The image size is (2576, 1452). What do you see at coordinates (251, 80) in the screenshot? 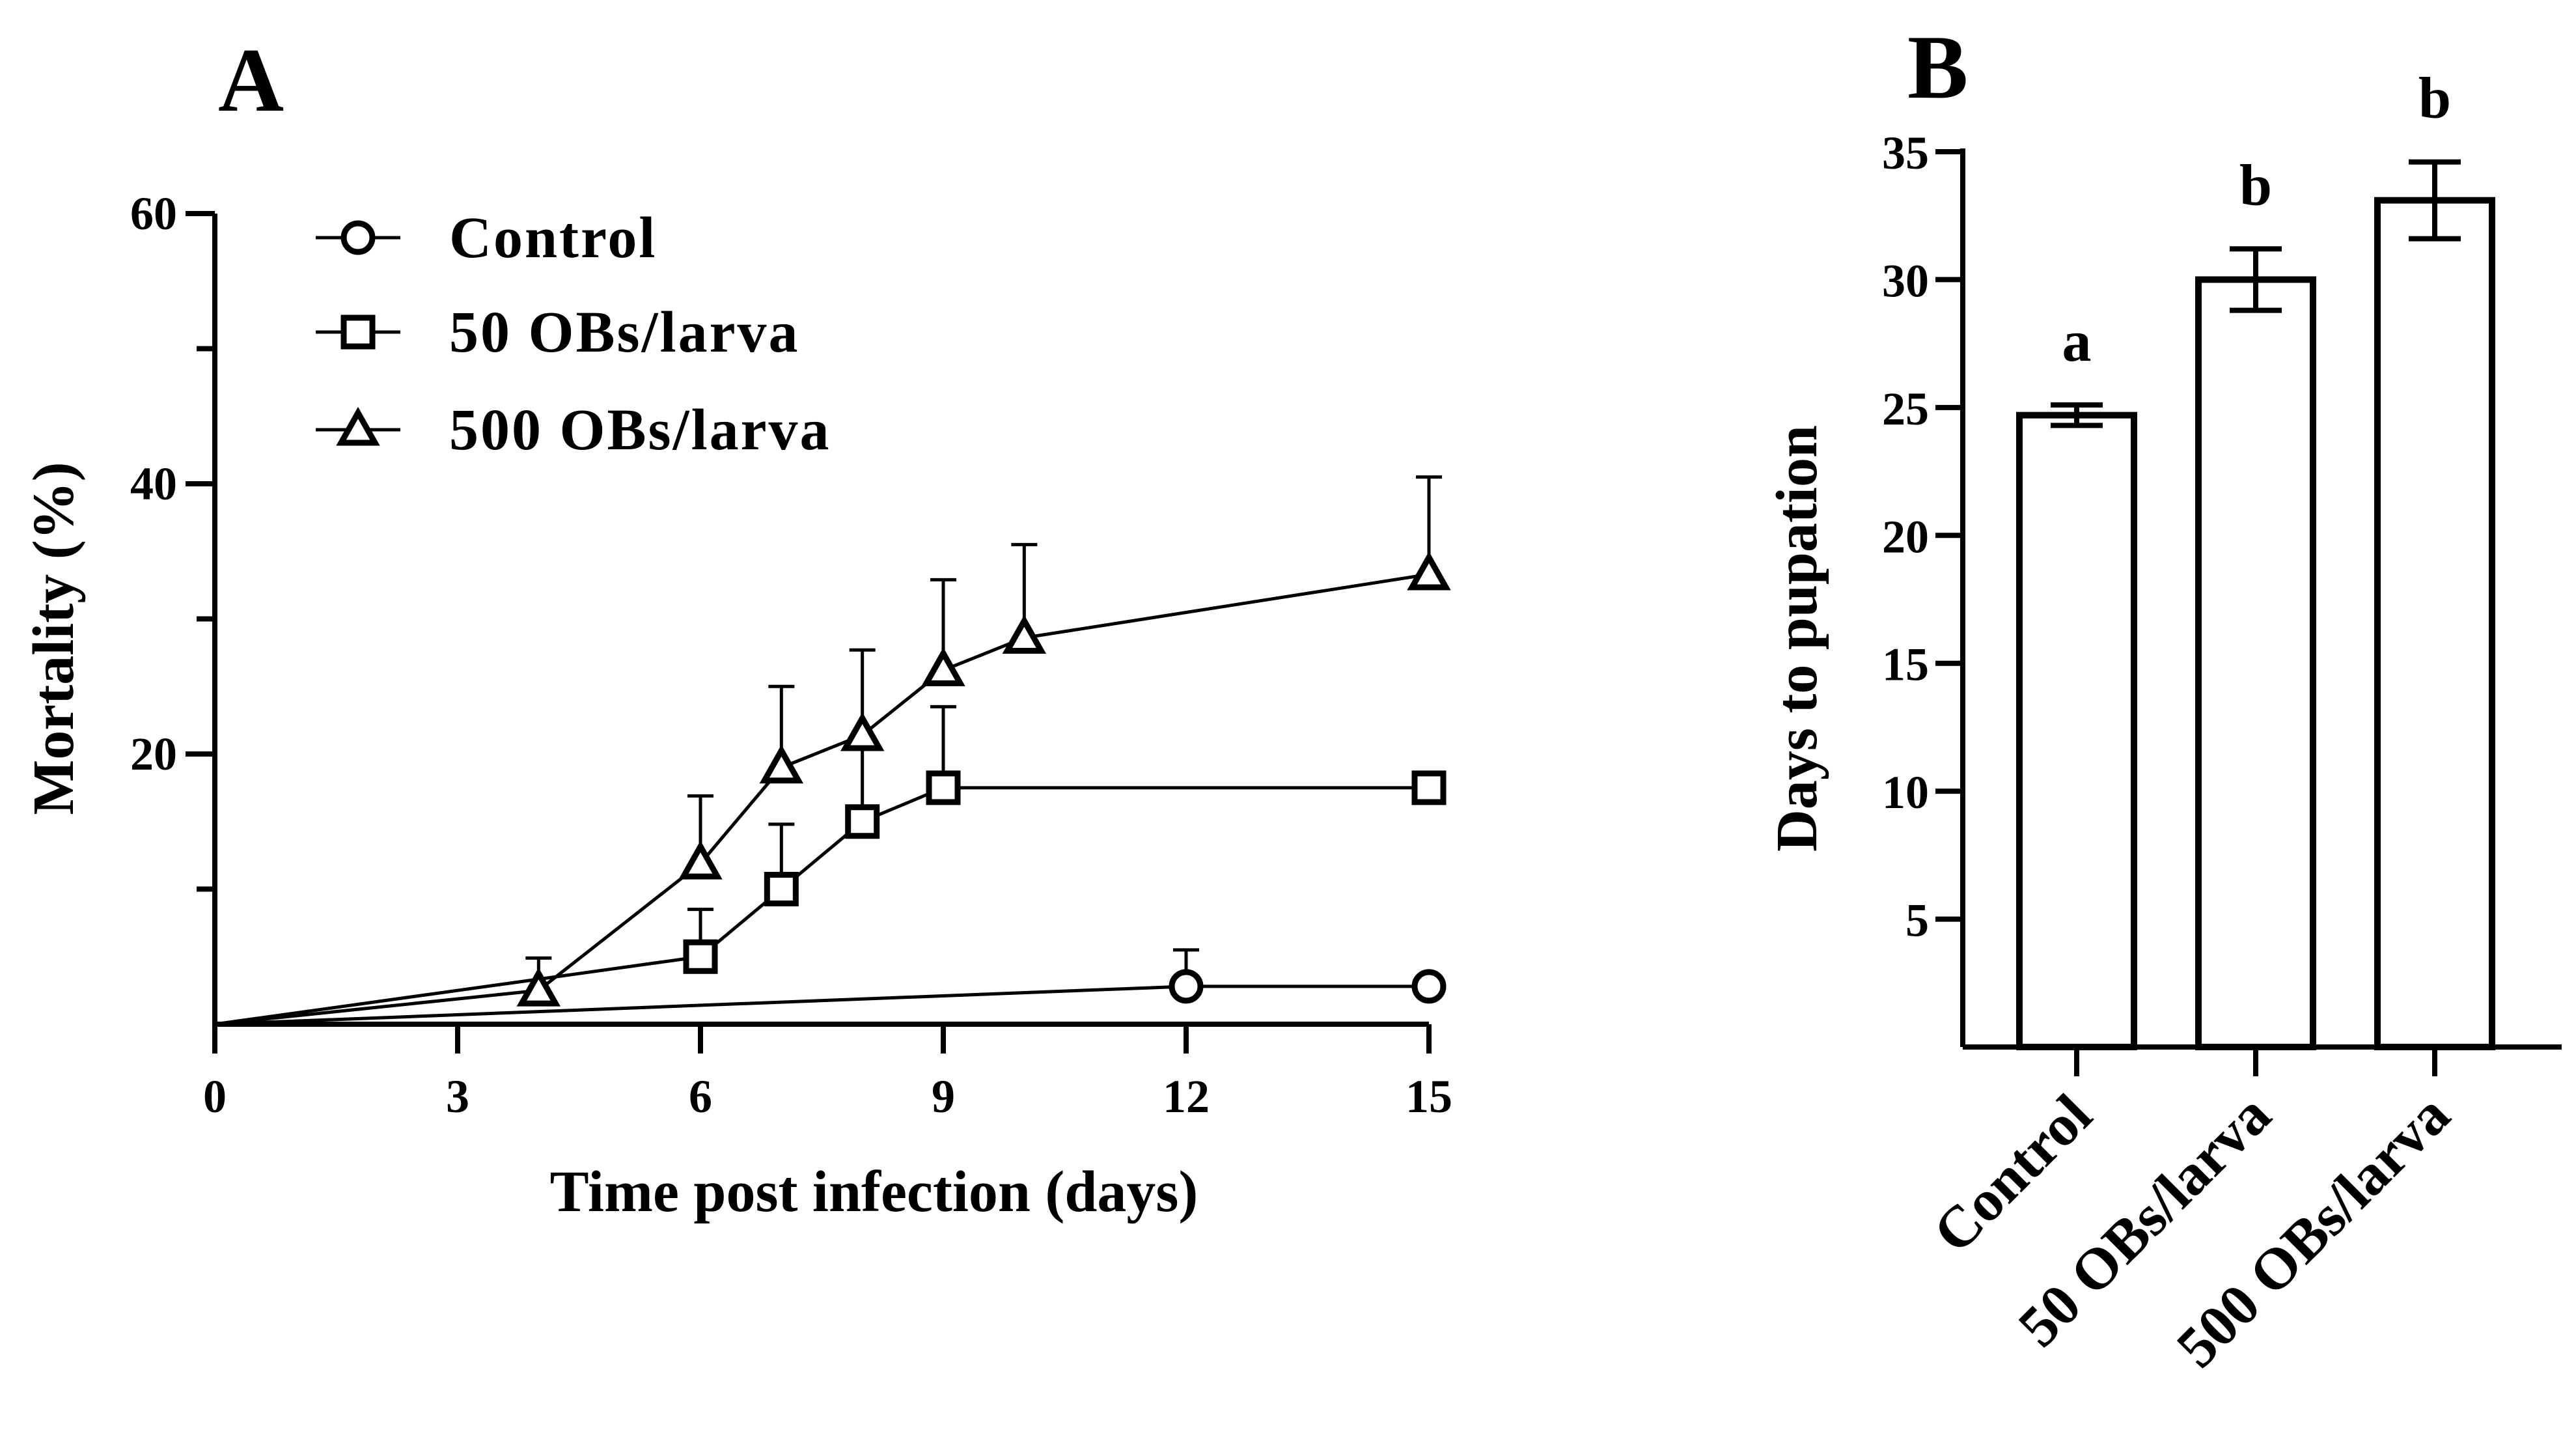
I see `panel-a-label: A` at bounding box center [251, 80].